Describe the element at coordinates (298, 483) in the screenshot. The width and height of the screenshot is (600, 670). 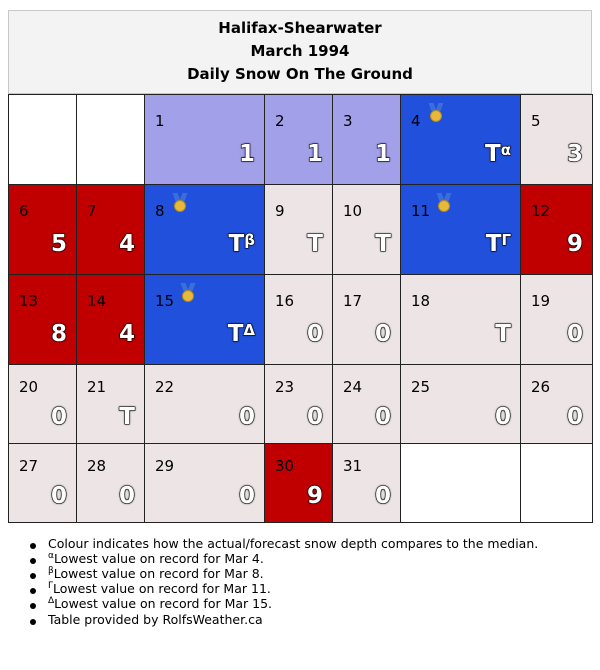
I see `calendar-cell: 30 9` at that location.